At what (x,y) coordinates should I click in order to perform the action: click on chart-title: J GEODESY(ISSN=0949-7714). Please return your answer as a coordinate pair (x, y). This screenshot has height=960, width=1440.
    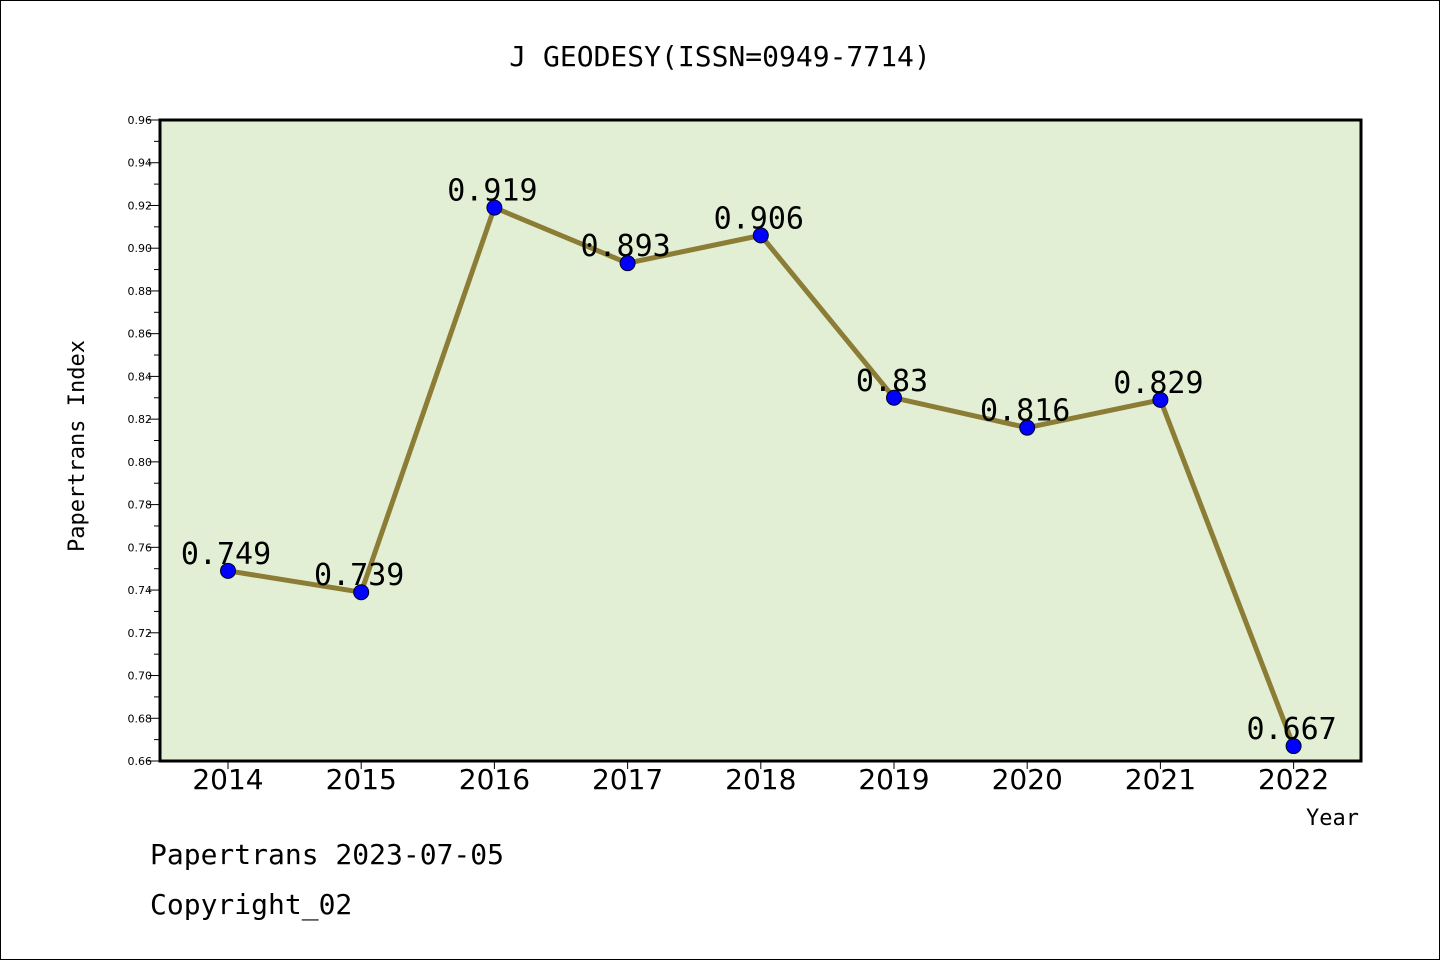
    Looking at the image, I should click on (719, 56).